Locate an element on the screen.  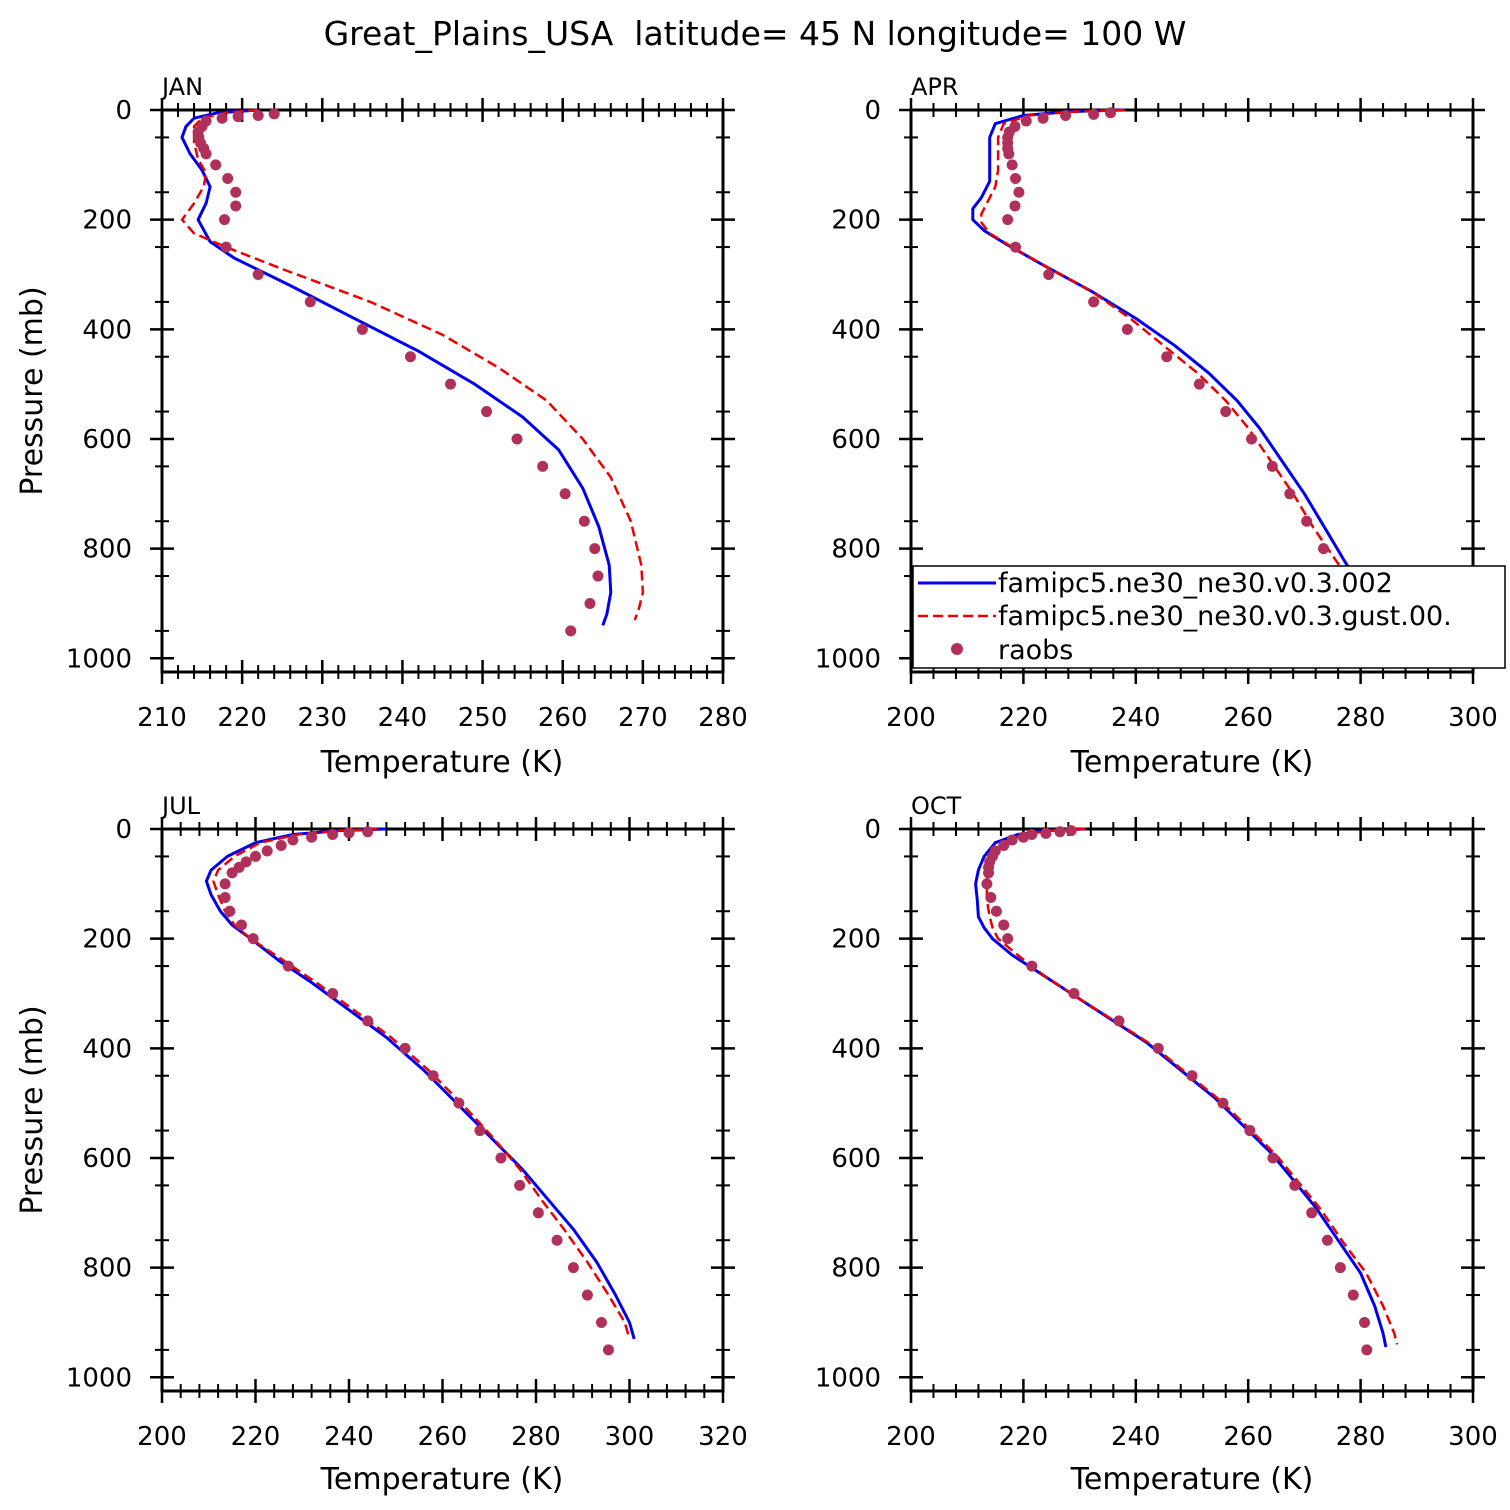
legend-label: famipc5.ne30_ne30.v0.3.gust.00. is located at coordinates (1225, 616).